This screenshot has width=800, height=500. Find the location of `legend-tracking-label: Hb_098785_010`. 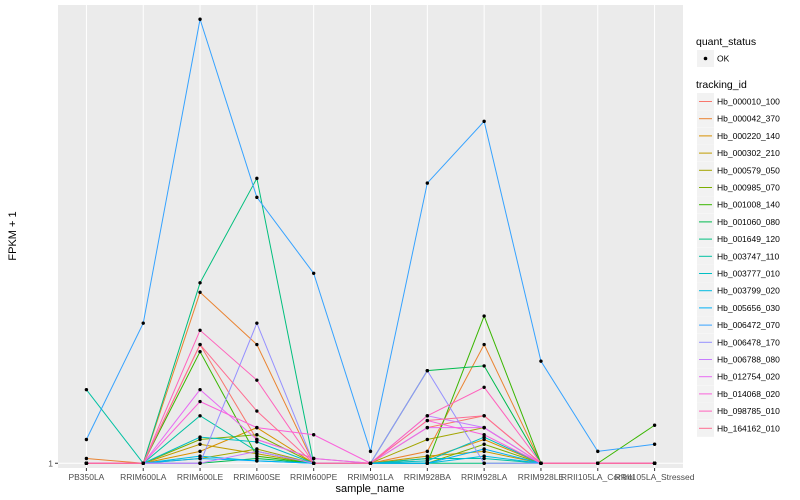

legend-tracking-label: Hb_098785_010 is located at coordinates (748, 411).